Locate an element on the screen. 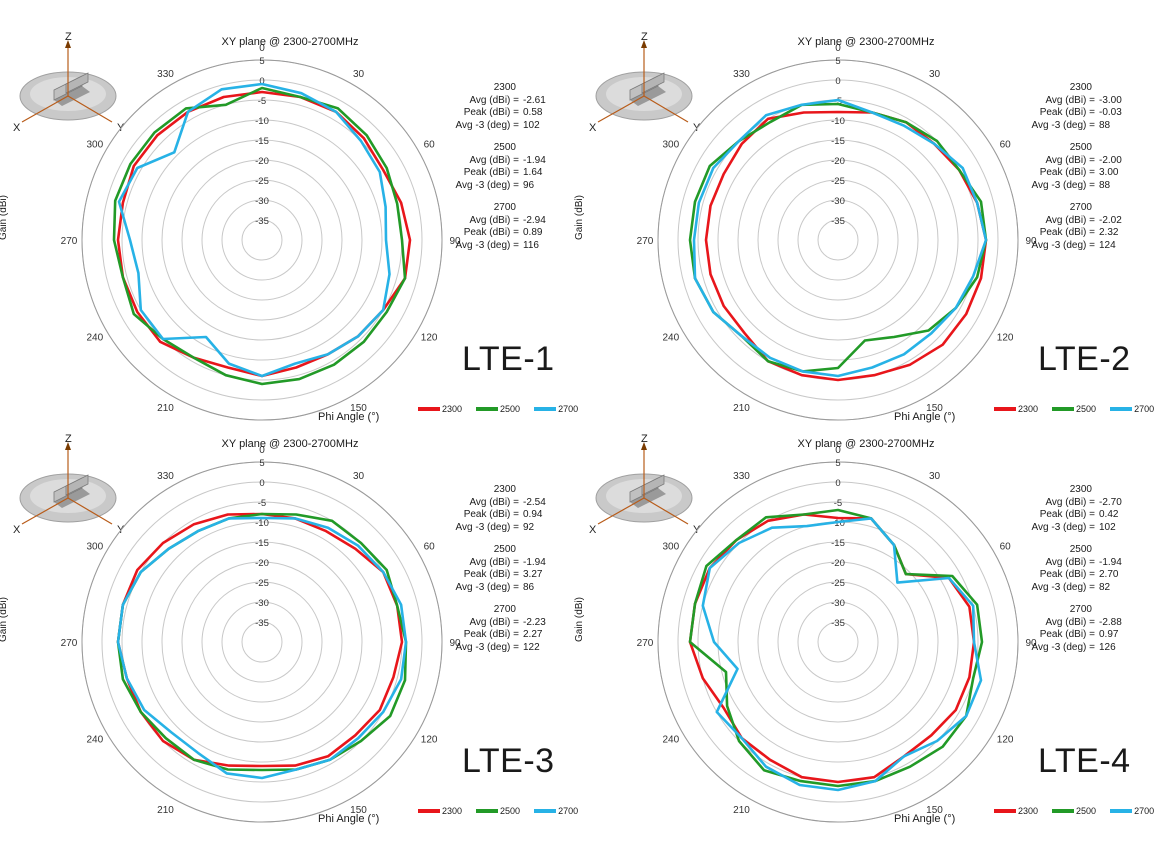 This screenshot has width=1166, height=846. stat-row-peak: Peak (dBi) = 0.94 is located at coordinates (512, 515).